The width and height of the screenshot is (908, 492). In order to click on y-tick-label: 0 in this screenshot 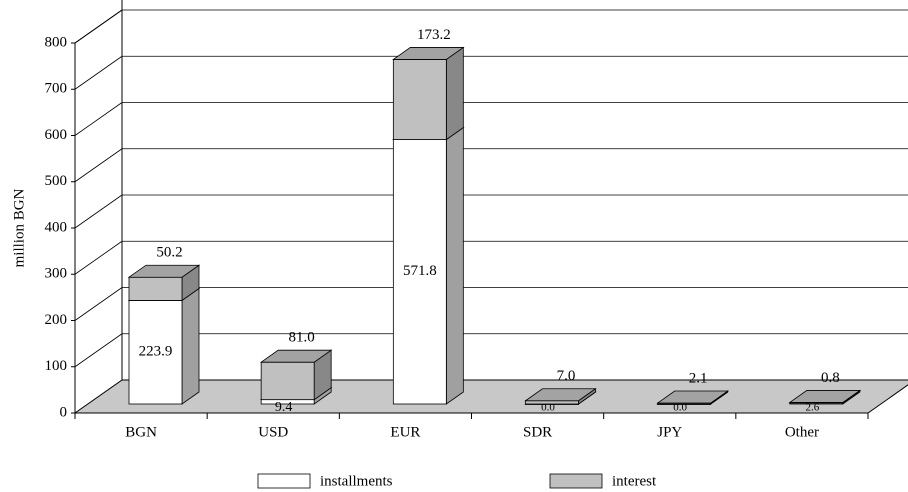, I will do `click(64, 412)`.